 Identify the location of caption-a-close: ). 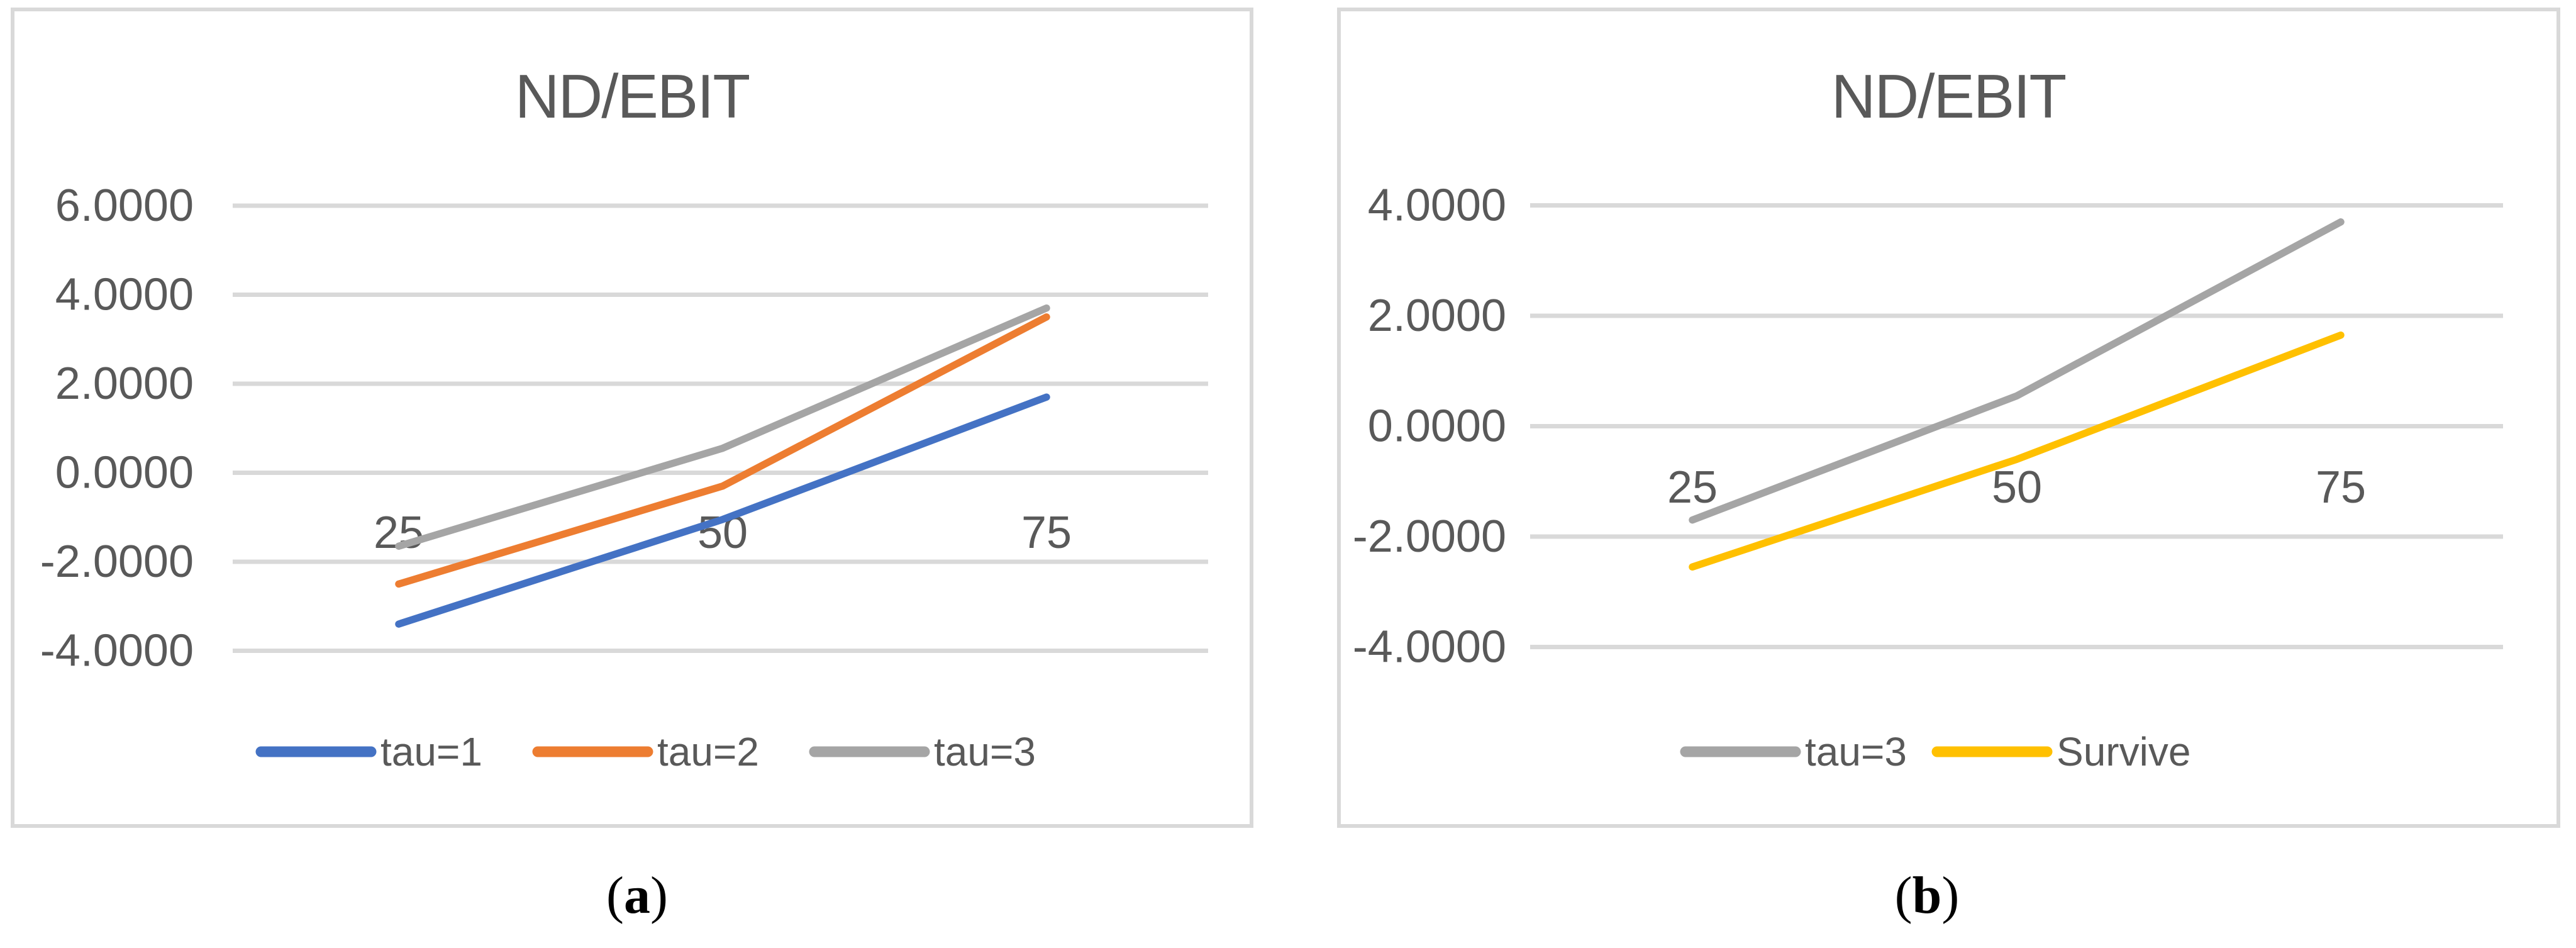
(659, 895).